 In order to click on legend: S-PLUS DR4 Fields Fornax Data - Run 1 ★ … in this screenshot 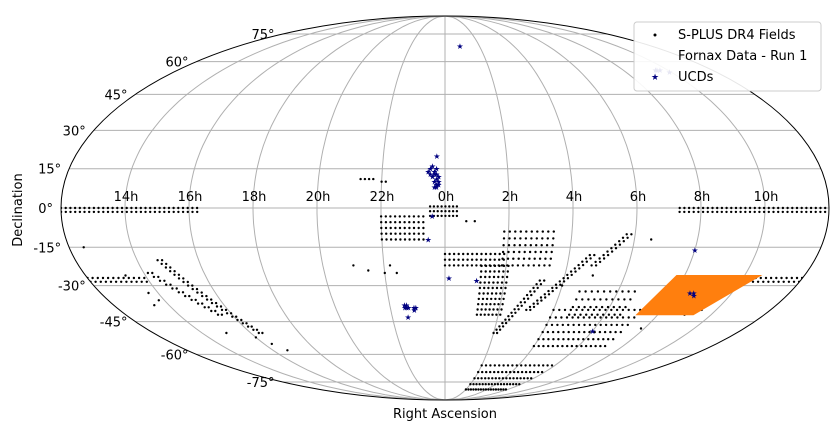, I will do `click(727, 56)`.